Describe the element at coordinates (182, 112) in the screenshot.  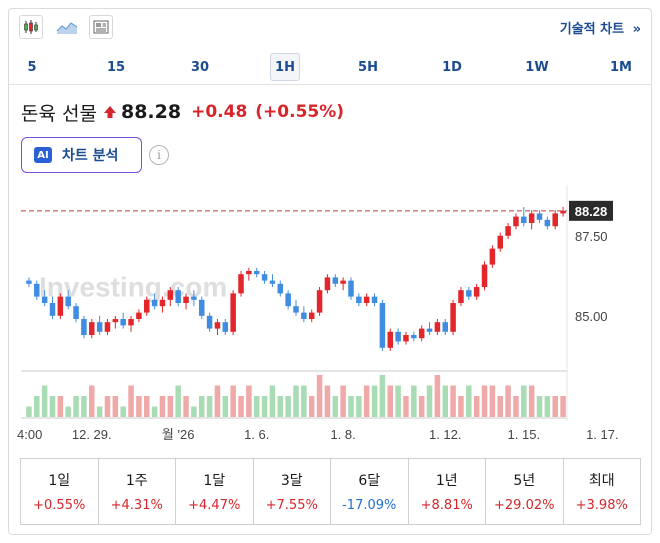
I see `quote-header: 돈육 선물 88.28 +0.48 (+0.55%)` at that location.